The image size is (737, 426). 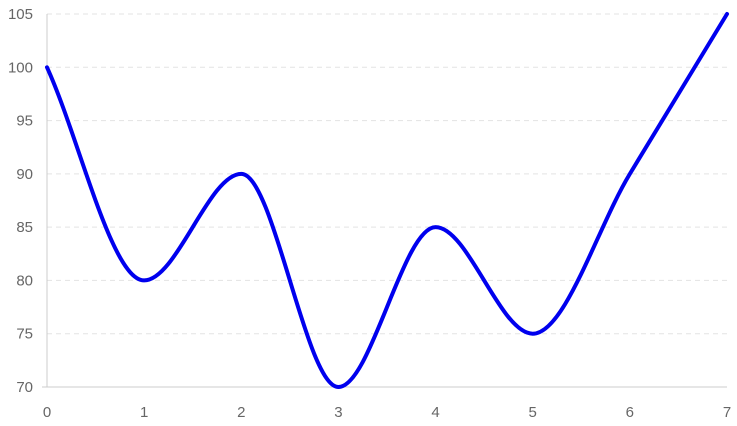 I want to click on x-tick-label: 2, so click(x=241, y=412).